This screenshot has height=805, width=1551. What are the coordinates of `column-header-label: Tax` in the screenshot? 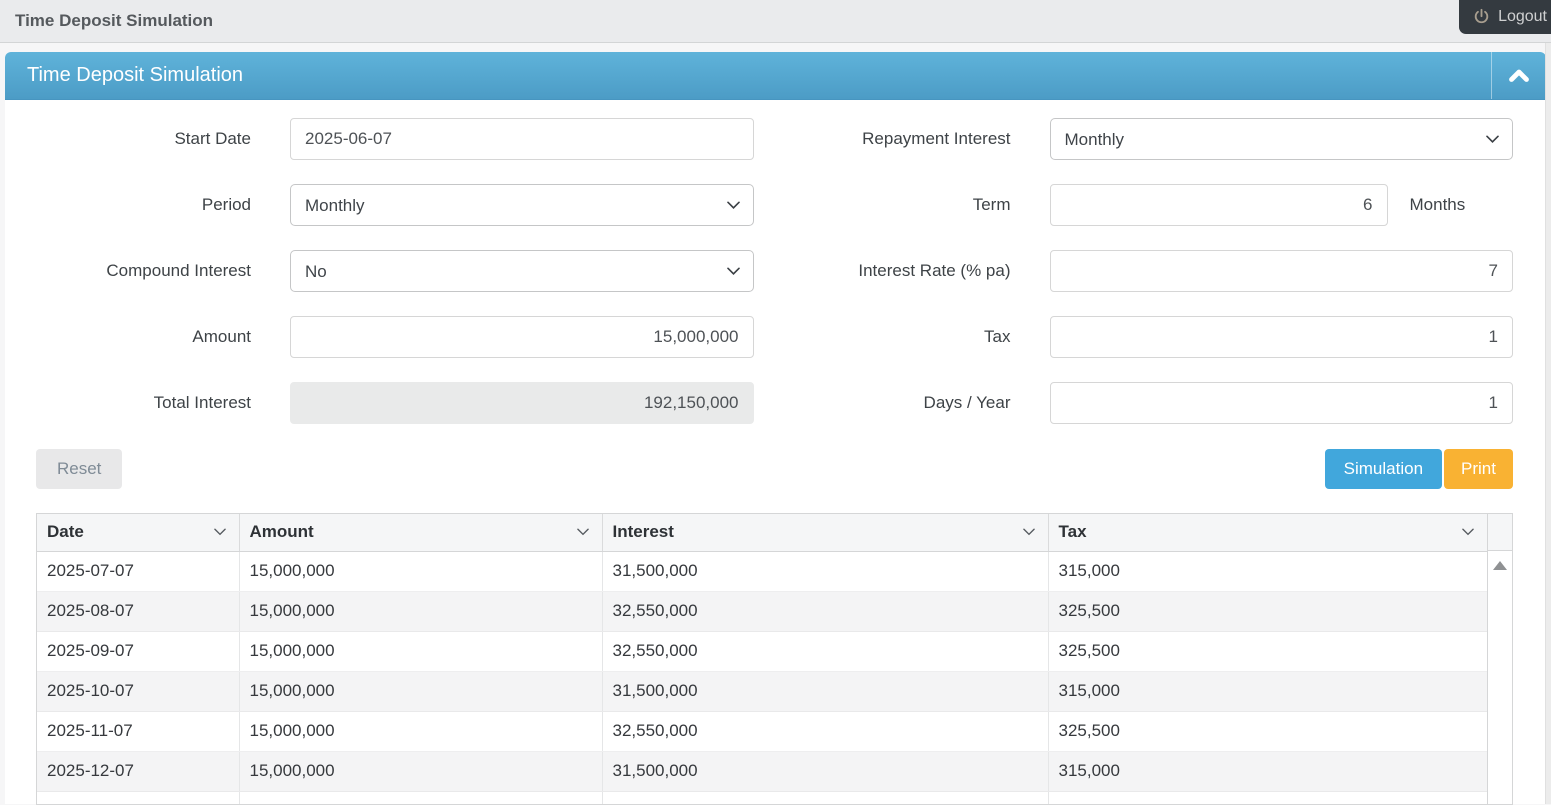 It's located at (1072, 532).